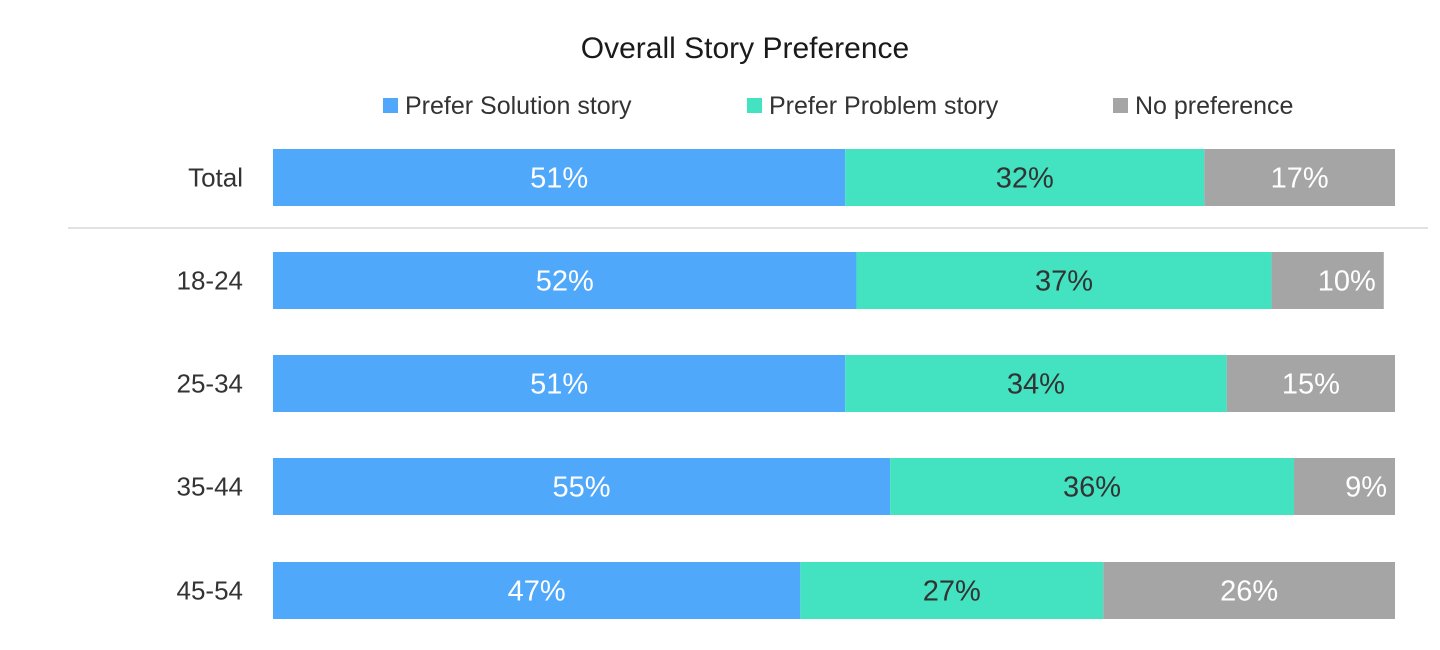  Describe the element at coordinates (210, 281) in the screenshot. I see `category-label-18-24: 18-24` at that location.